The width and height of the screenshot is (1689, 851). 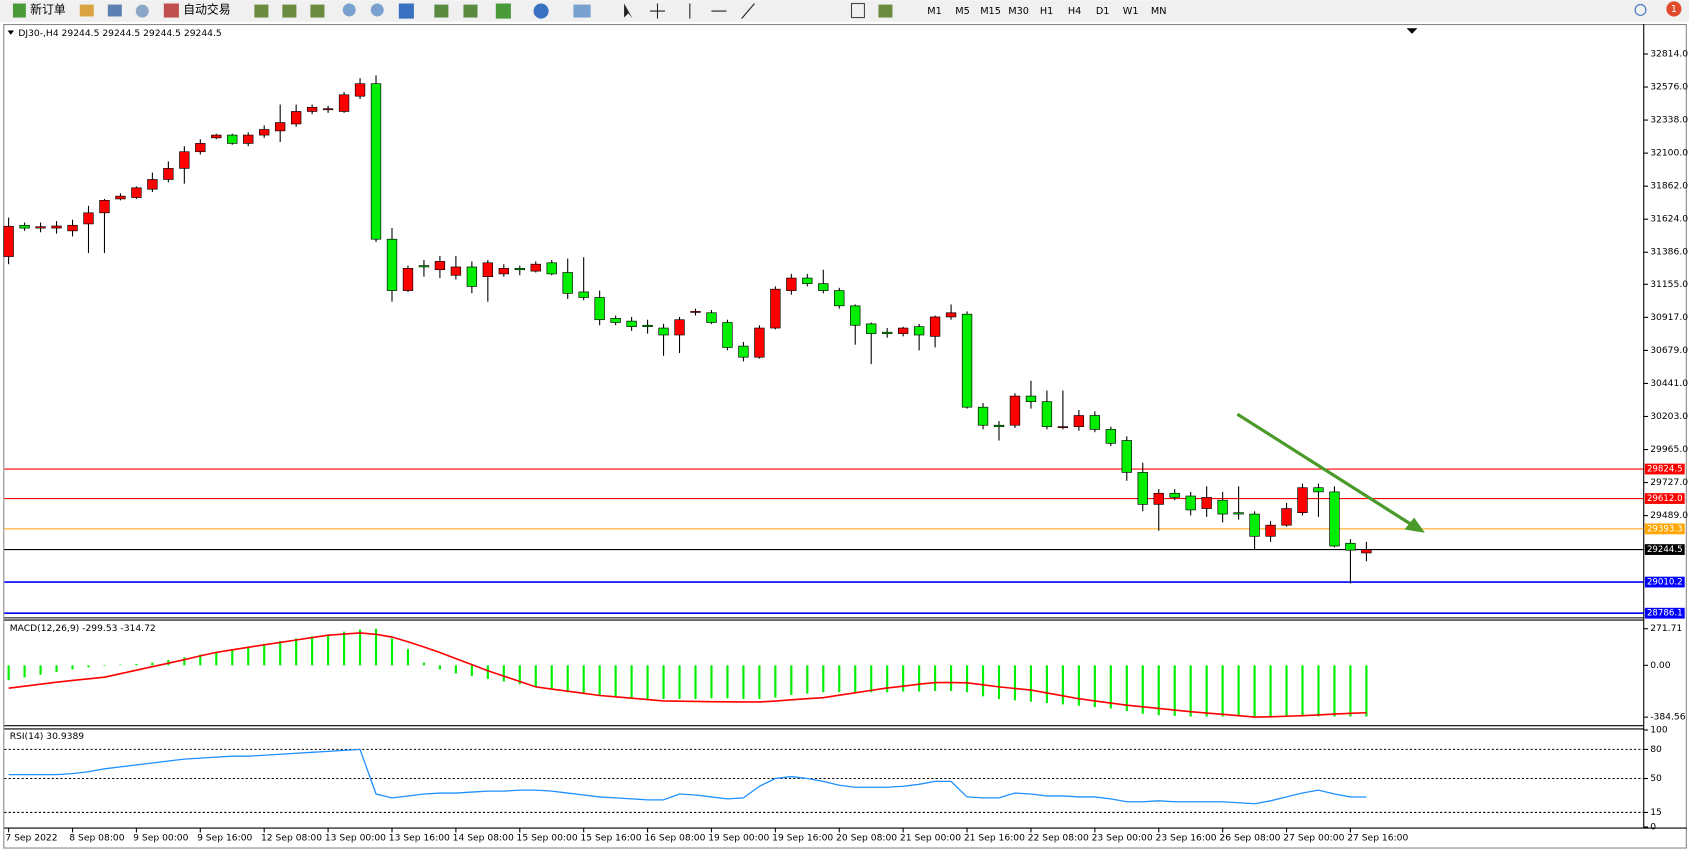 I want to click on new-order: 新订单, so click(x=48, y=9).